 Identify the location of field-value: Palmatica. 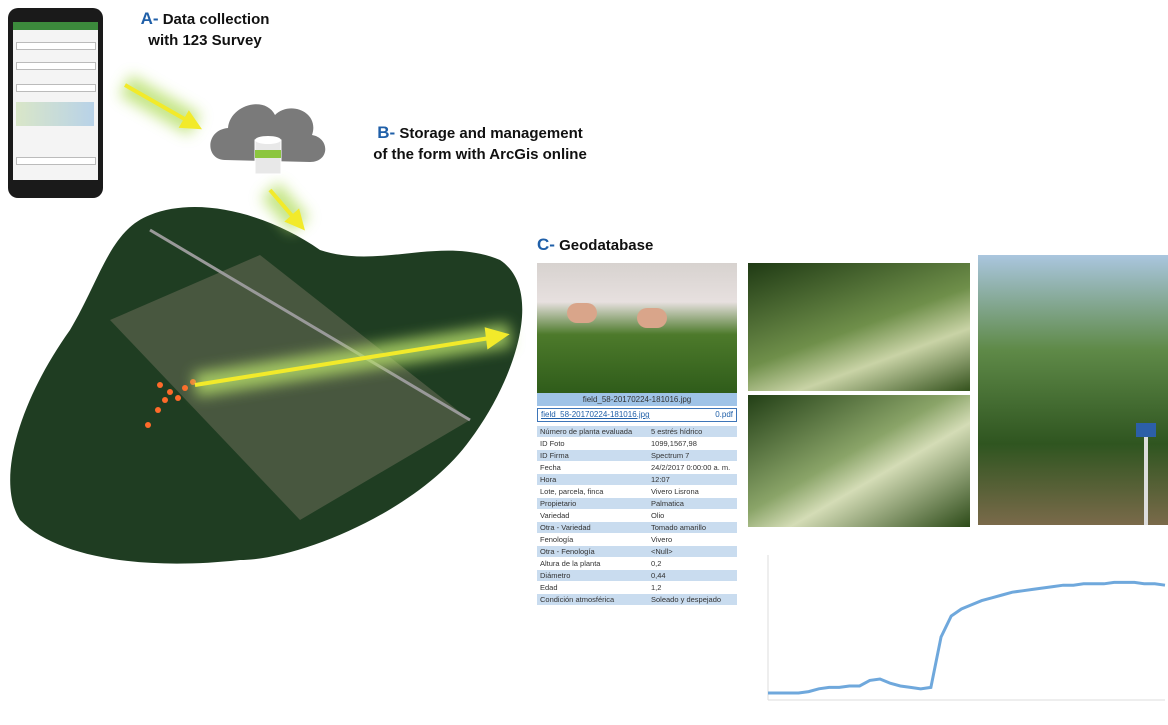
(692, 503).